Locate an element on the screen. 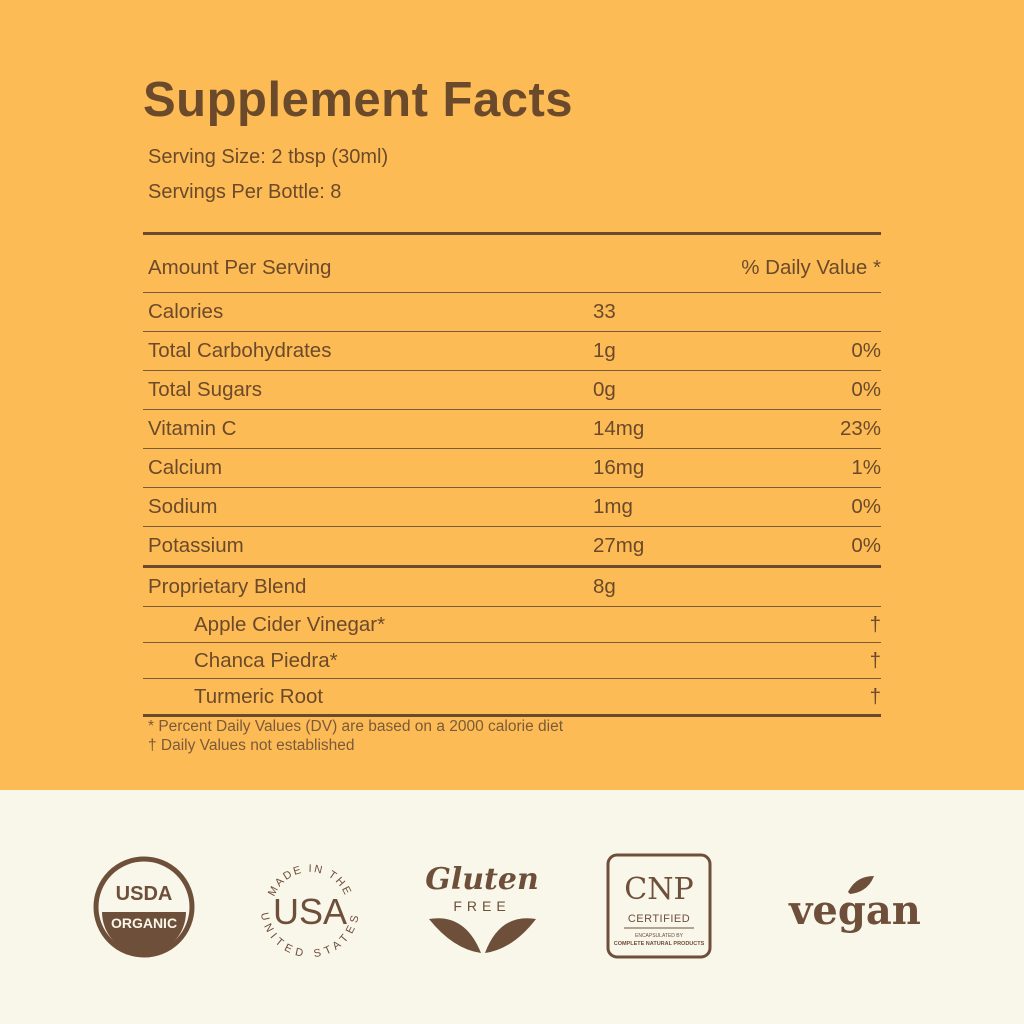  certified-text: CERTIFIED is located at coordinates (659, 919).